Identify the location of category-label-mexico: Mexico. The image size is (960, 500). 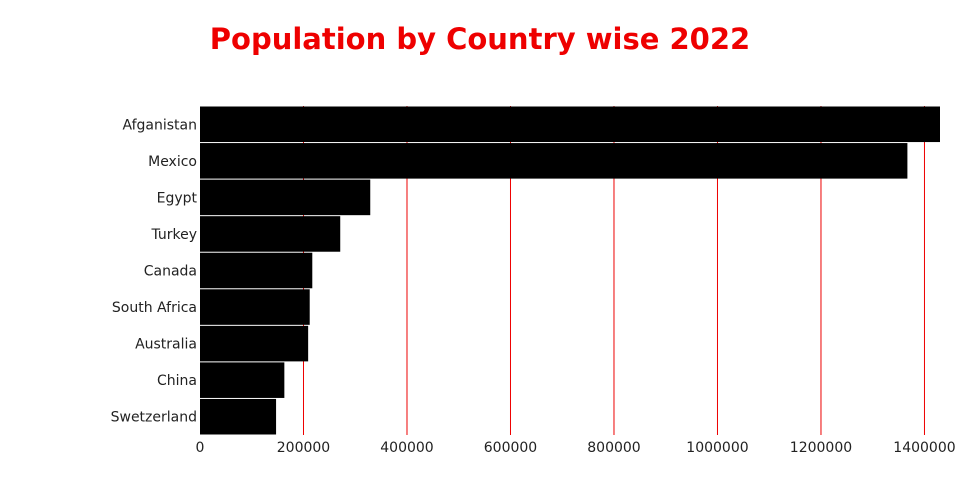
(172, 162).